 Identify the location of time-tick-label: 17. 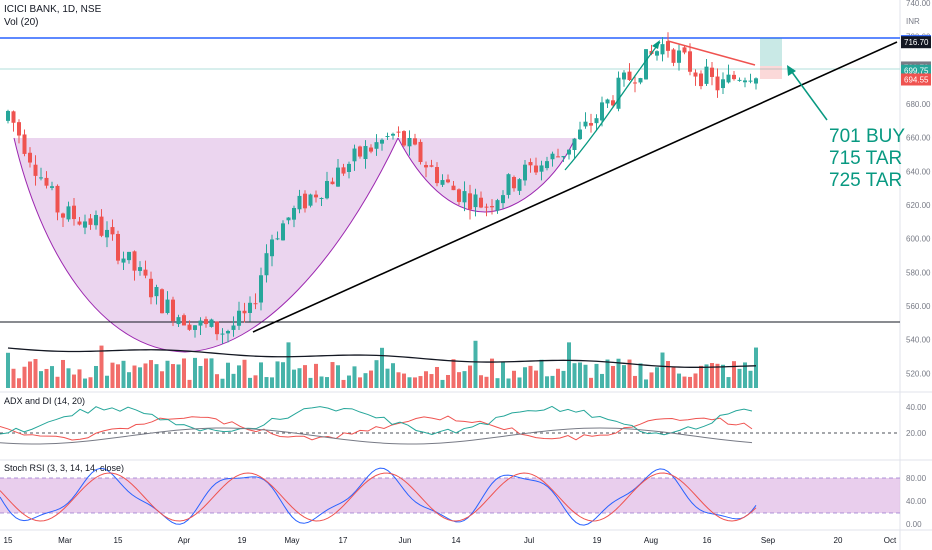
(343, 540).